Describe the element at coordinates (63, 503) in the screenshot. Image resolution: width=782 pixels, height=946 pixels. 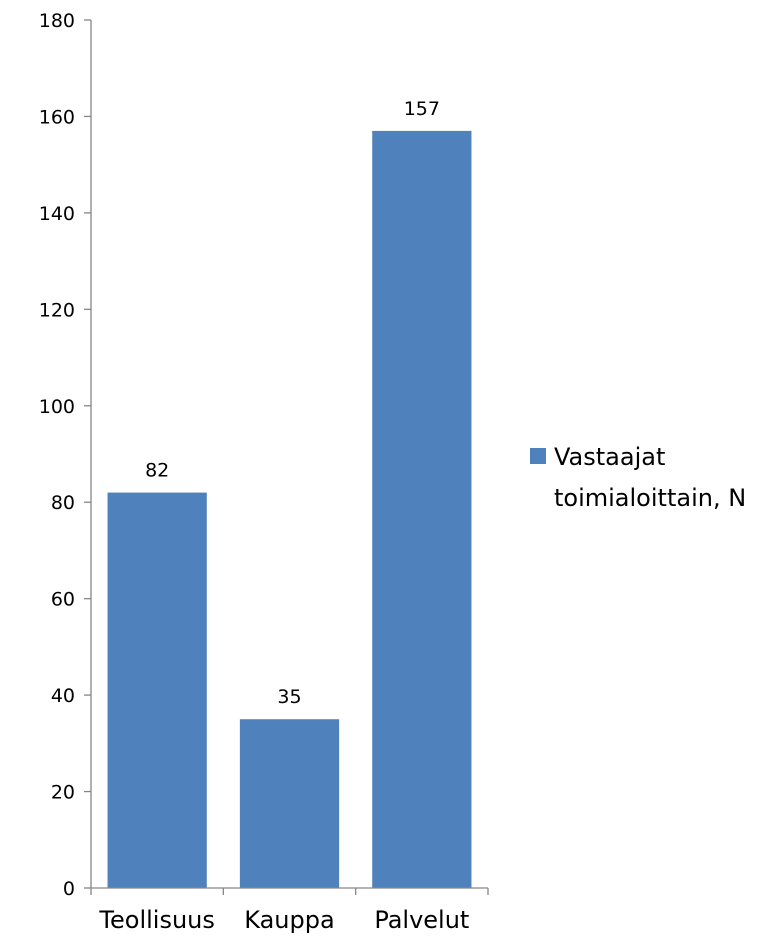
I see `y-tick-label: 80` at that location.